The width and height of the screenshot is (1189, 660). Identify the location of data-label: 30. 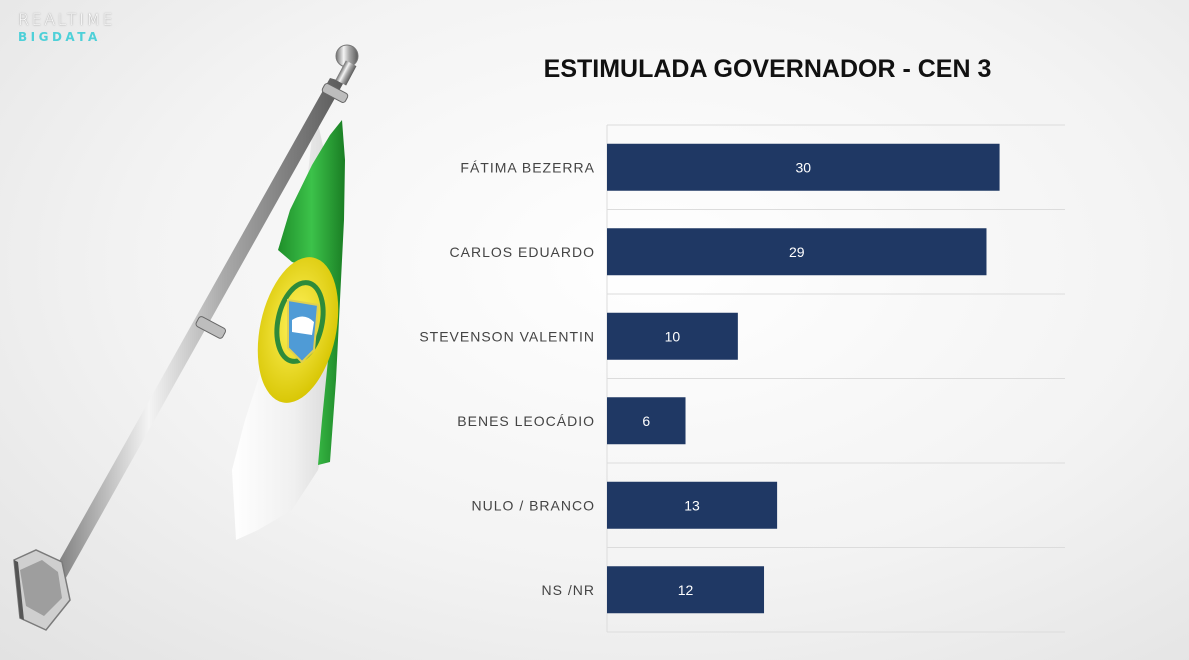
(803, 167).